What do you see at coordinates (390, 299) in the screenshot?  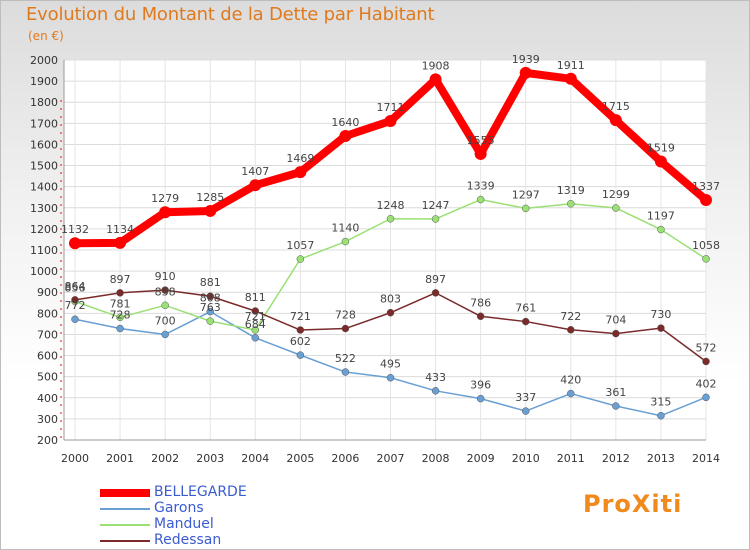 I see `data-label-redessan: 803` at bounding box center [390, 299].